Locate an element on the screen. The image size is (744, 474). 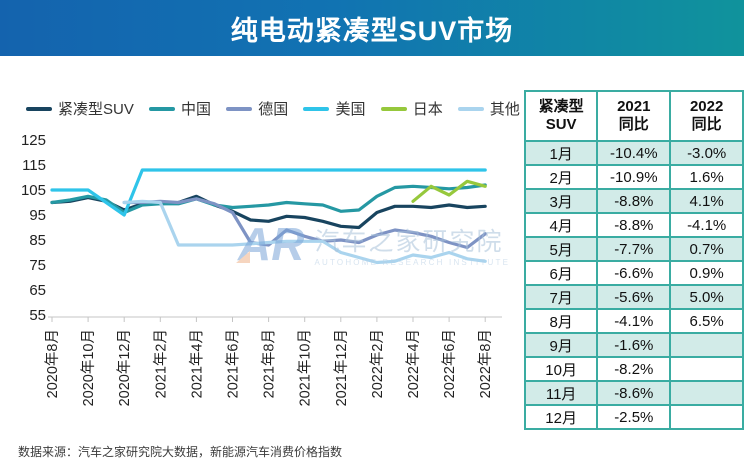
table-cell-yoy-2022: 1.6% is located at coordinates (706, 177).